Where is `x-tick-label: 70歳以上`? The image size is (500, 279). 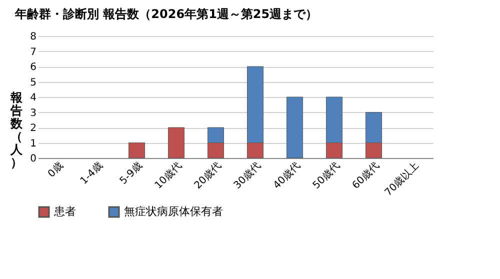 x-tick-label: 70歳以上 is located at coordinates (402, 179).